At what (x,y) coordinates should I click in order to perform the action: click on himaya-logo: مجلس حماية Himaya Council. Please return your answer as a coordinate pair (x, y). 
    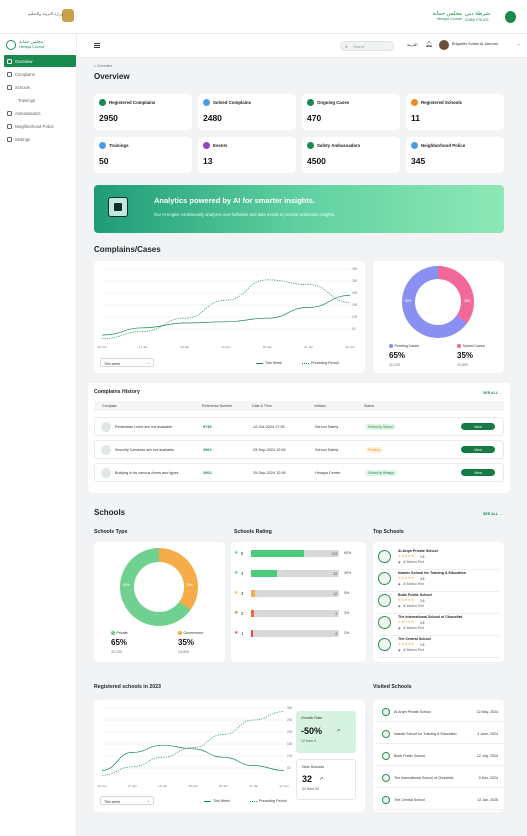
    Looking at the image, I should click on (437, 18).